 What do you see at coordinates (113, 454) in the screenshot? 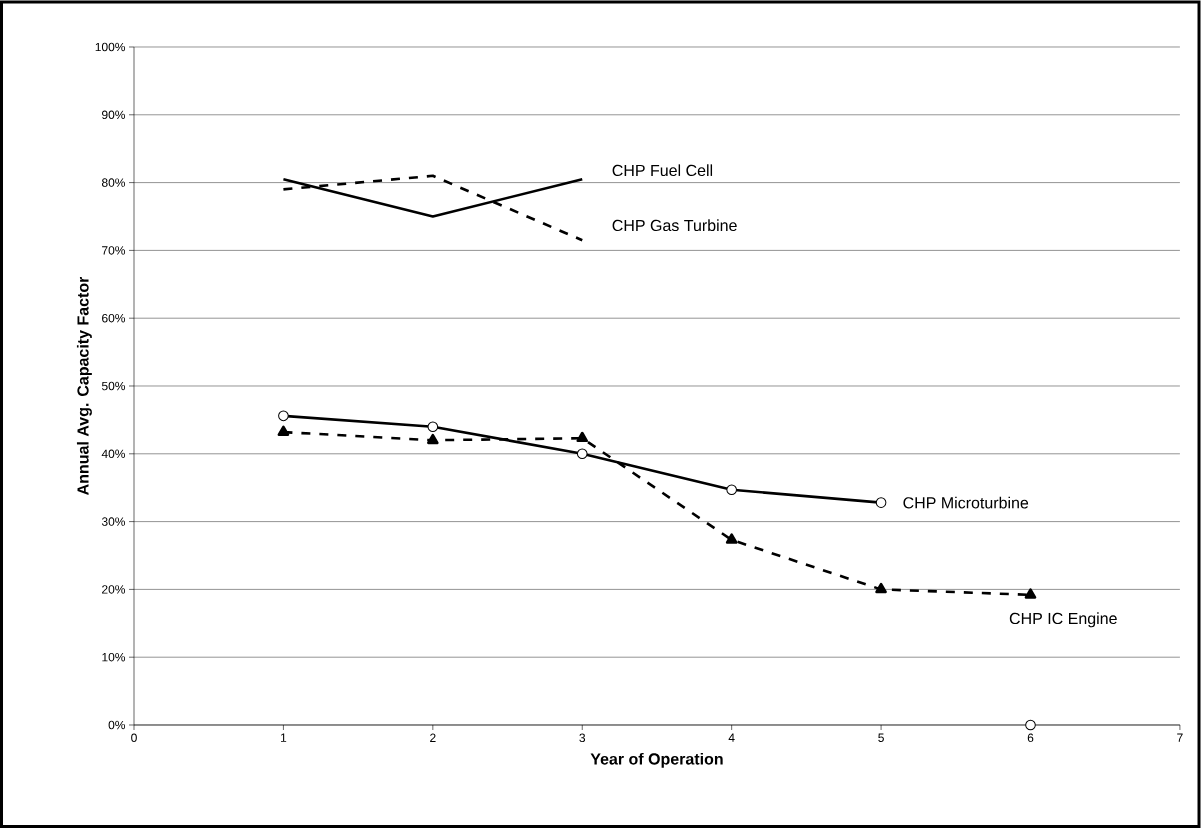
I see `y-tick-label: 40%` at bounding box center [113, 454].